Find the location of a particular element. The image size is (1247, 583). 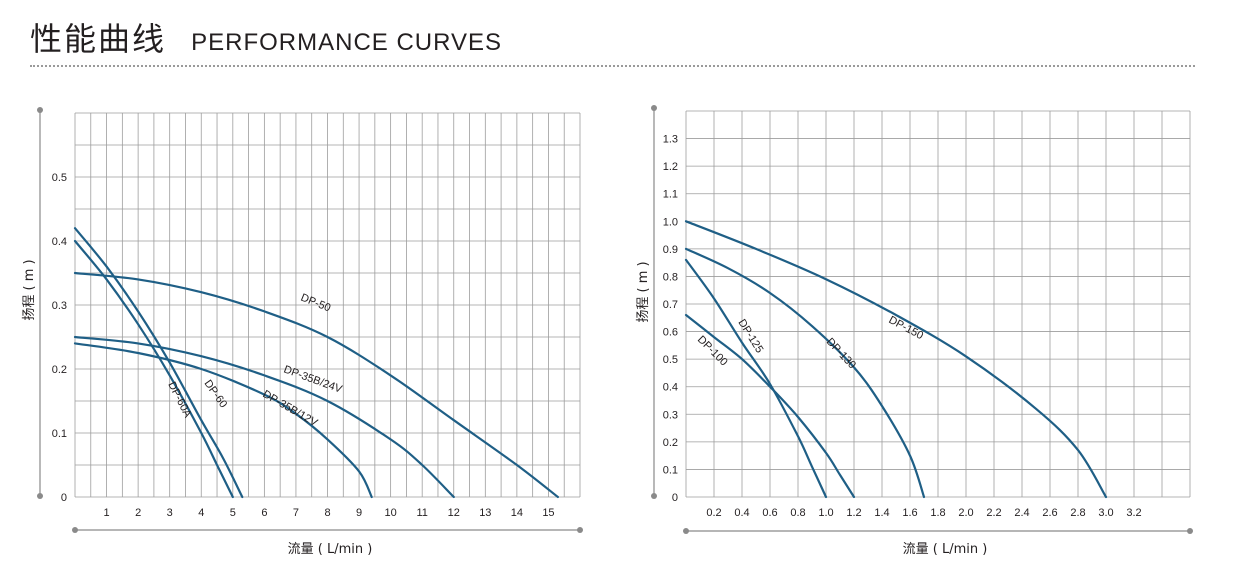

x-tick-label: 2.2 is located at coordinates (993, 513).